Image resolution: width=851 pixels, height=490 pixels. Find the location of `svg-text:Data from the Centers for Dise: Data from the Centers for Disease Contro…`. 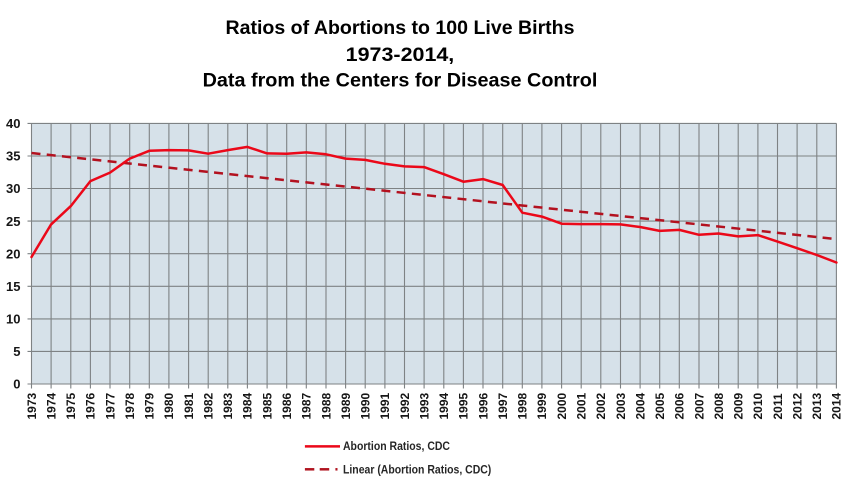

svg-text:Data from the Centers for Dise: Data from the Centers for Disease Contro… is located at coordinates (400, 81).